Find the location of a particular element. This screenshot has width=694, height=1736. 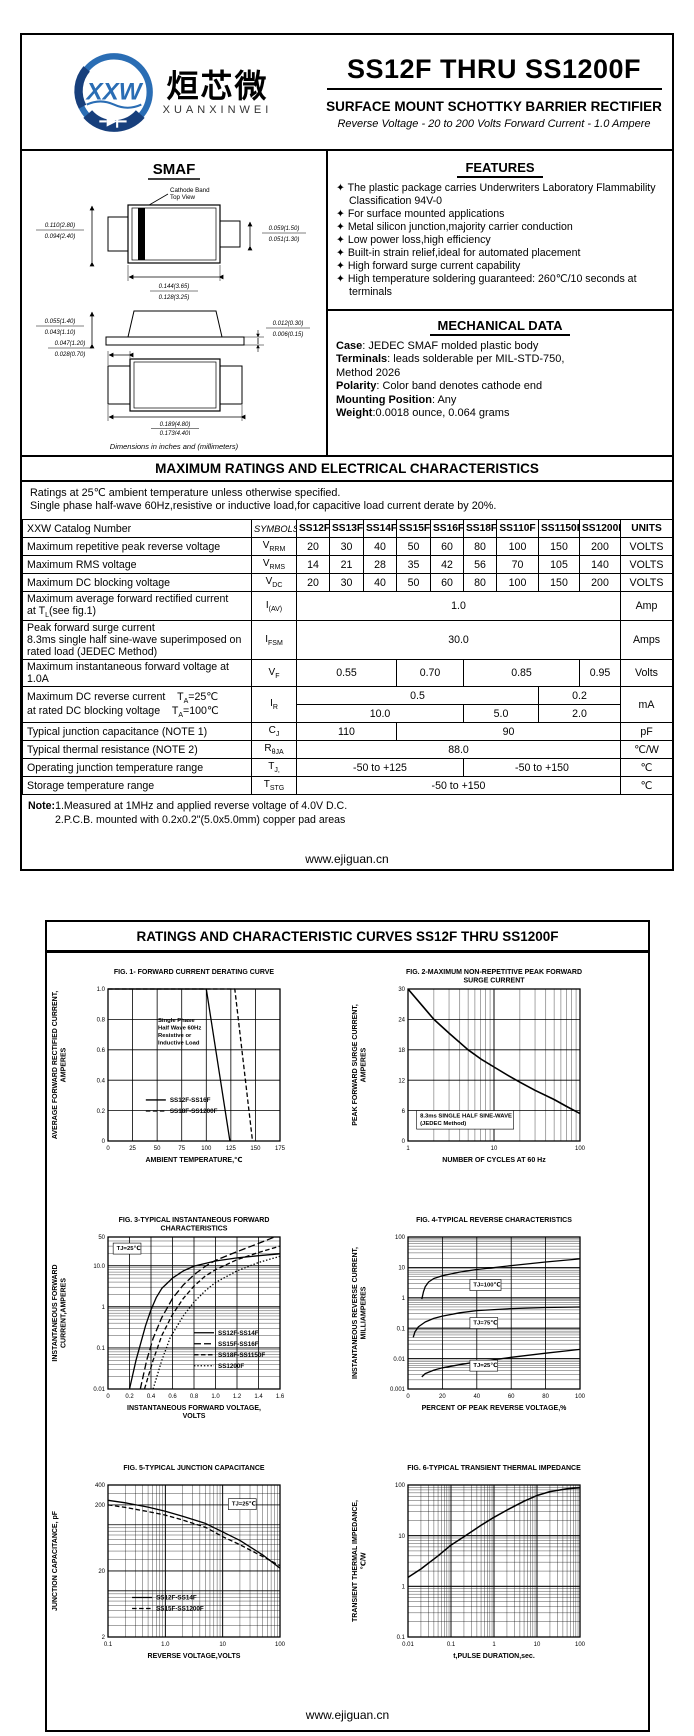

svg-text: 125 is located at coordinates (230, 1149).